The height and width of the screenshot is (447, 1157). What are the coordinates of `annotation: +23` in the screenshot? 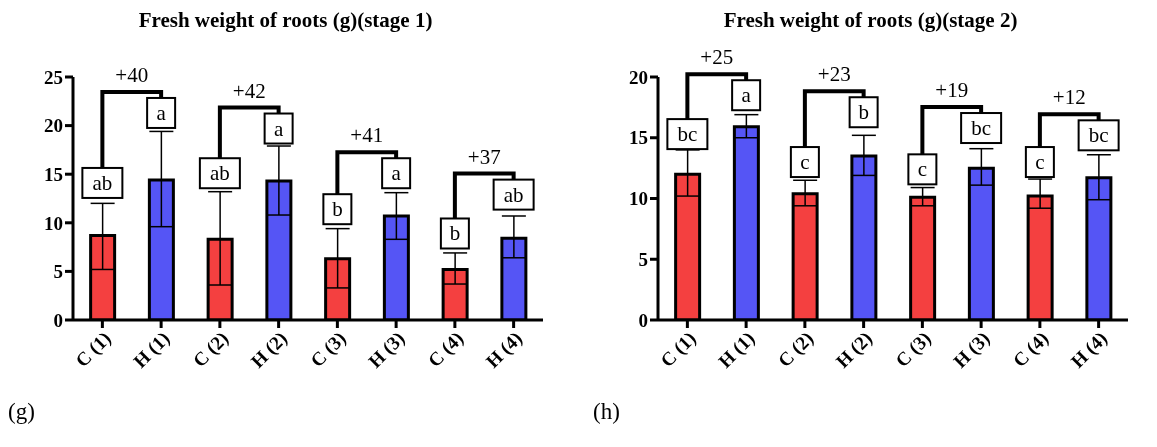 It's located at (834, 74).